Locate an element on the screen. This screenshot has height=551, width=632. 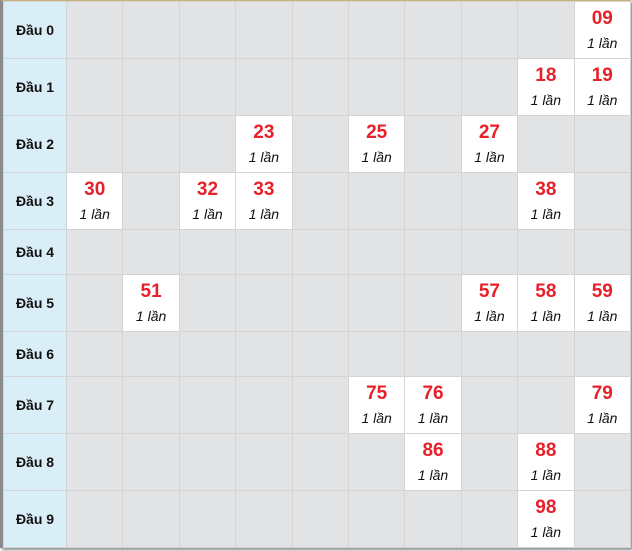
lottery-number: 59 is located at coordinates (602, 291).